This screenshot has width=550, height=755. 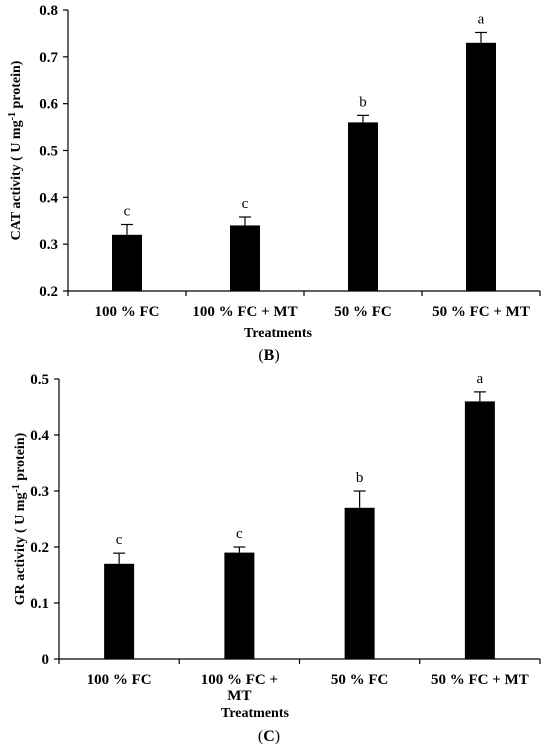 I want to click on panel-label-part: C, so click(x=269, y=736).